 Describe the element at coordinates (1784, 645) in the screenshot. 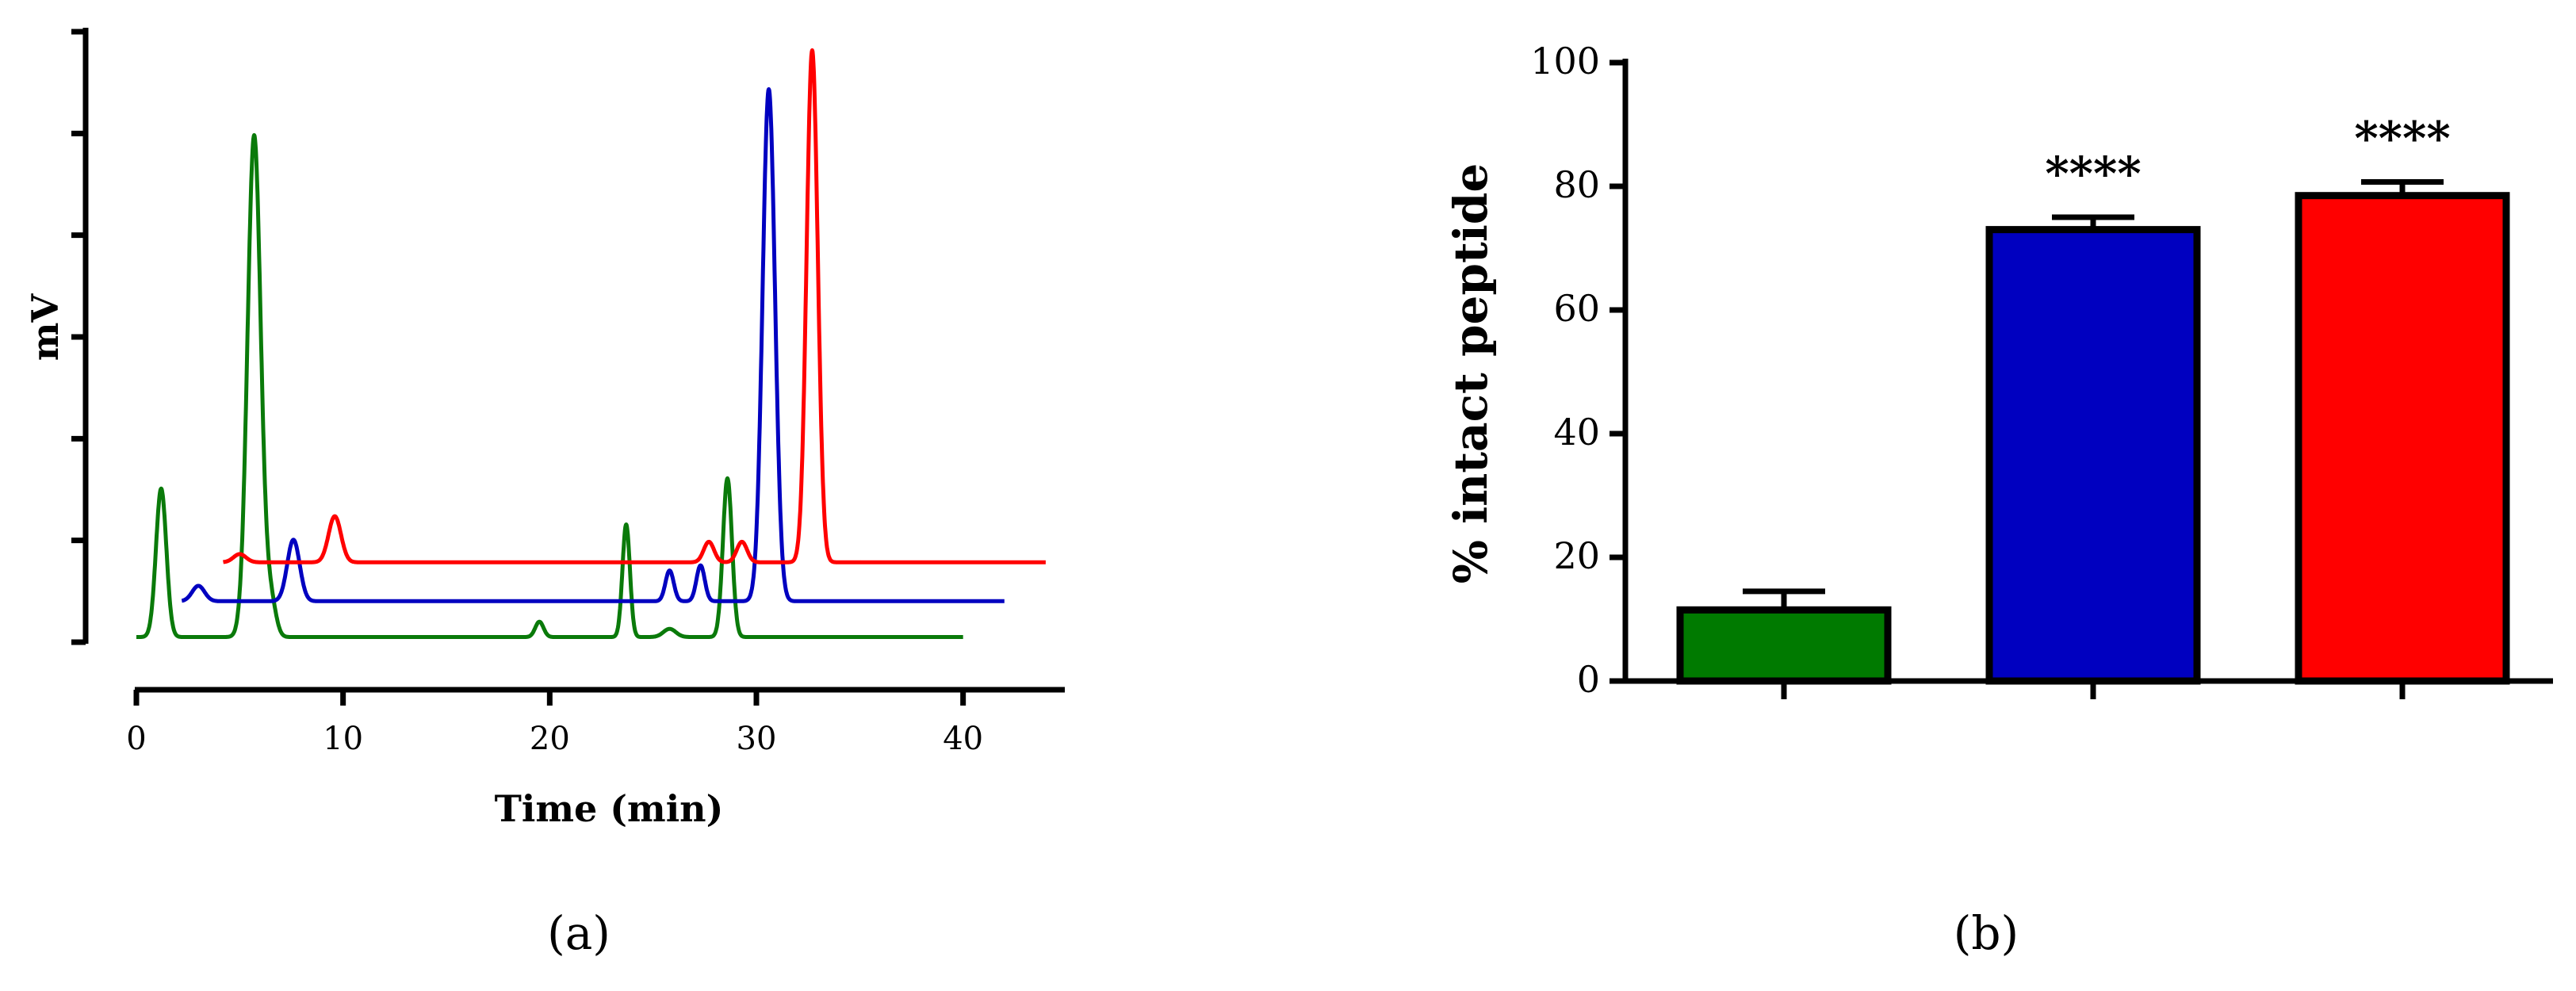

I see `bar-green` at that location.